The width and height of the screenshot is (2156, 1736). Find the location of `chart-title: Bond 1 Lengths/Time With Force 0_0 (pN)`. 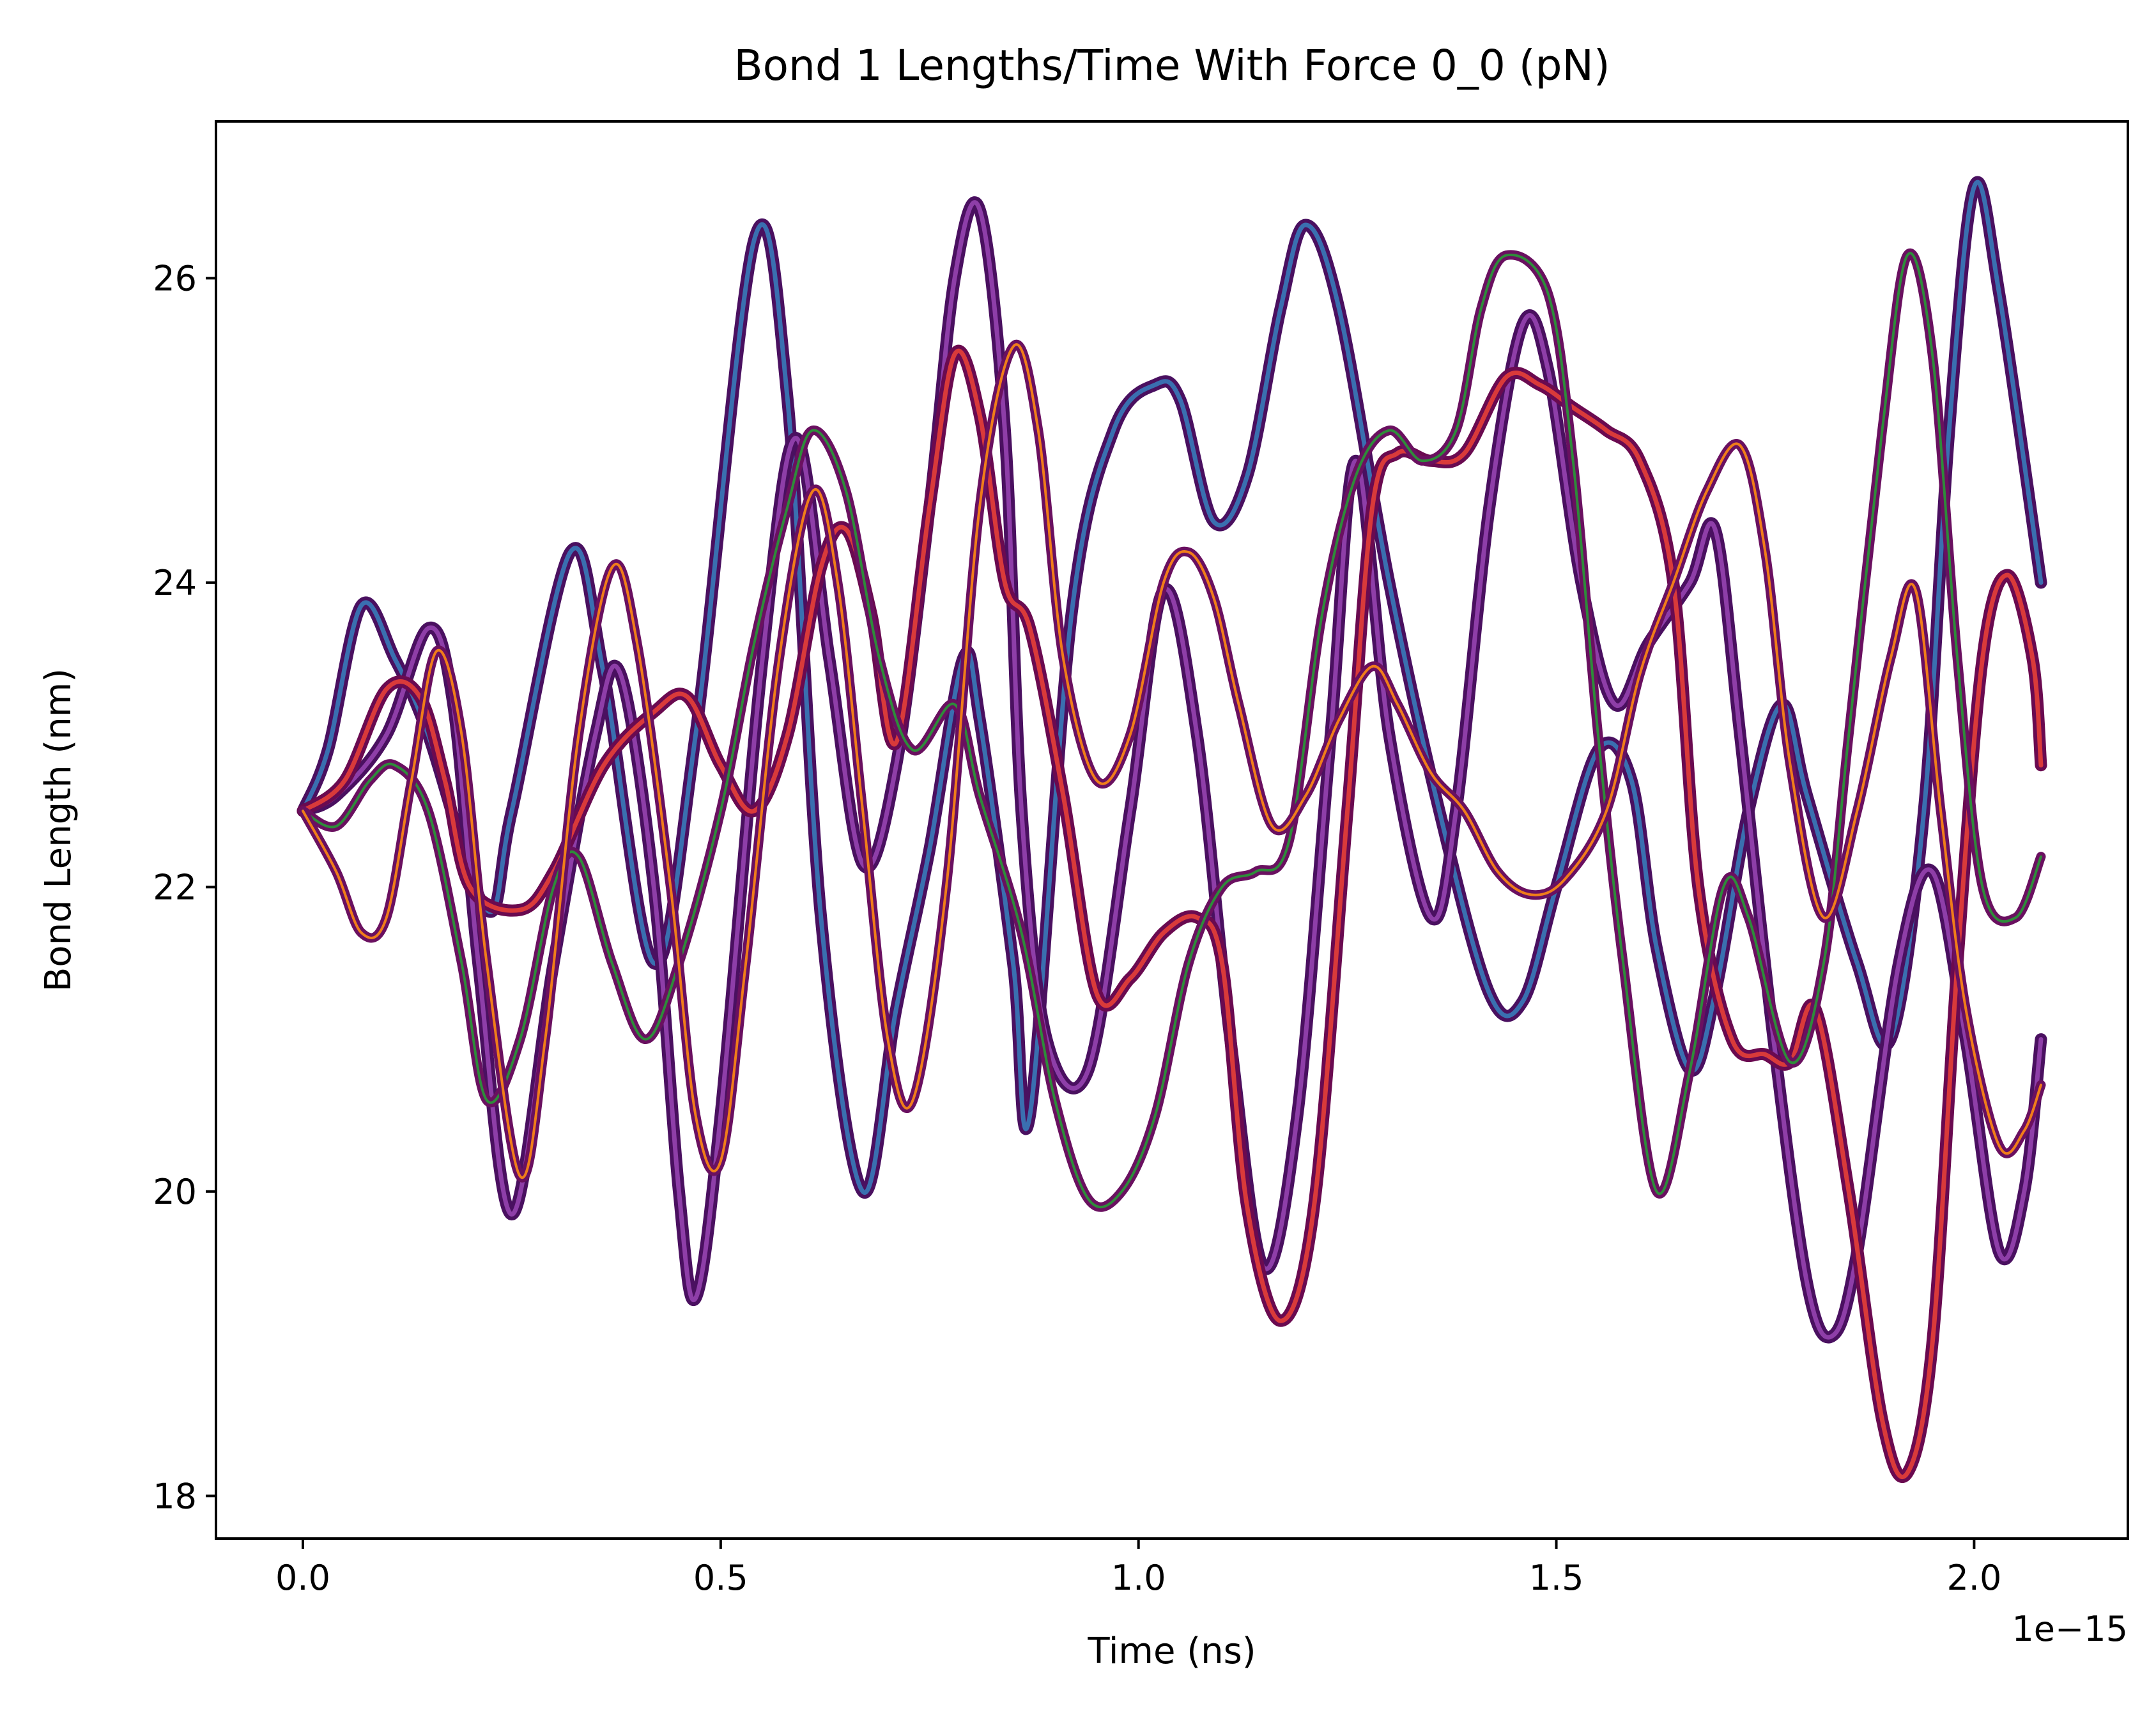

chart-title: Bond 1 Lengths/Time With Force 0_0 (pN) is located at coordinates (1172, 65).